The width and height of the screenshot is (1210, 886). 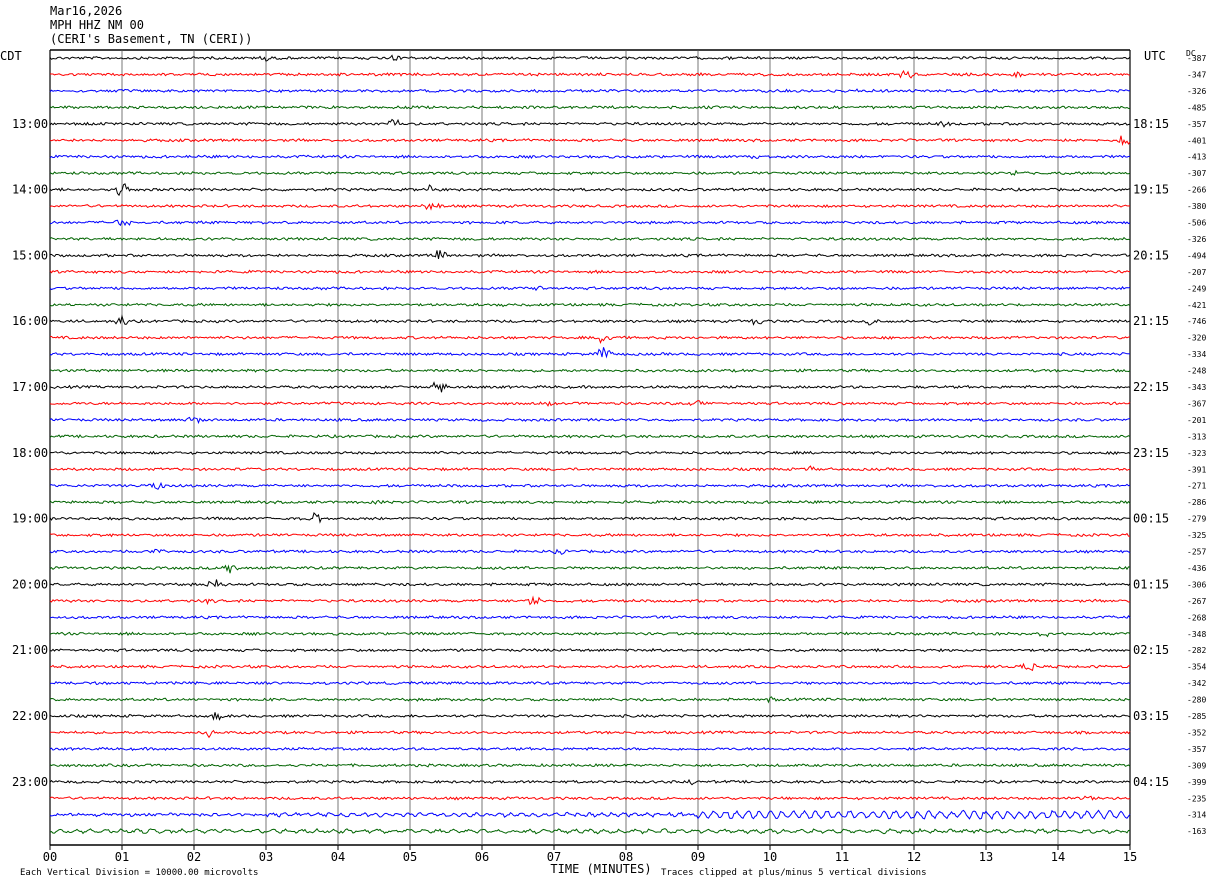 What do you see at coordinates (1196, 617) in the screenshot?
I see `dc-offset-label: -268` at bounding box center [1196, 617].